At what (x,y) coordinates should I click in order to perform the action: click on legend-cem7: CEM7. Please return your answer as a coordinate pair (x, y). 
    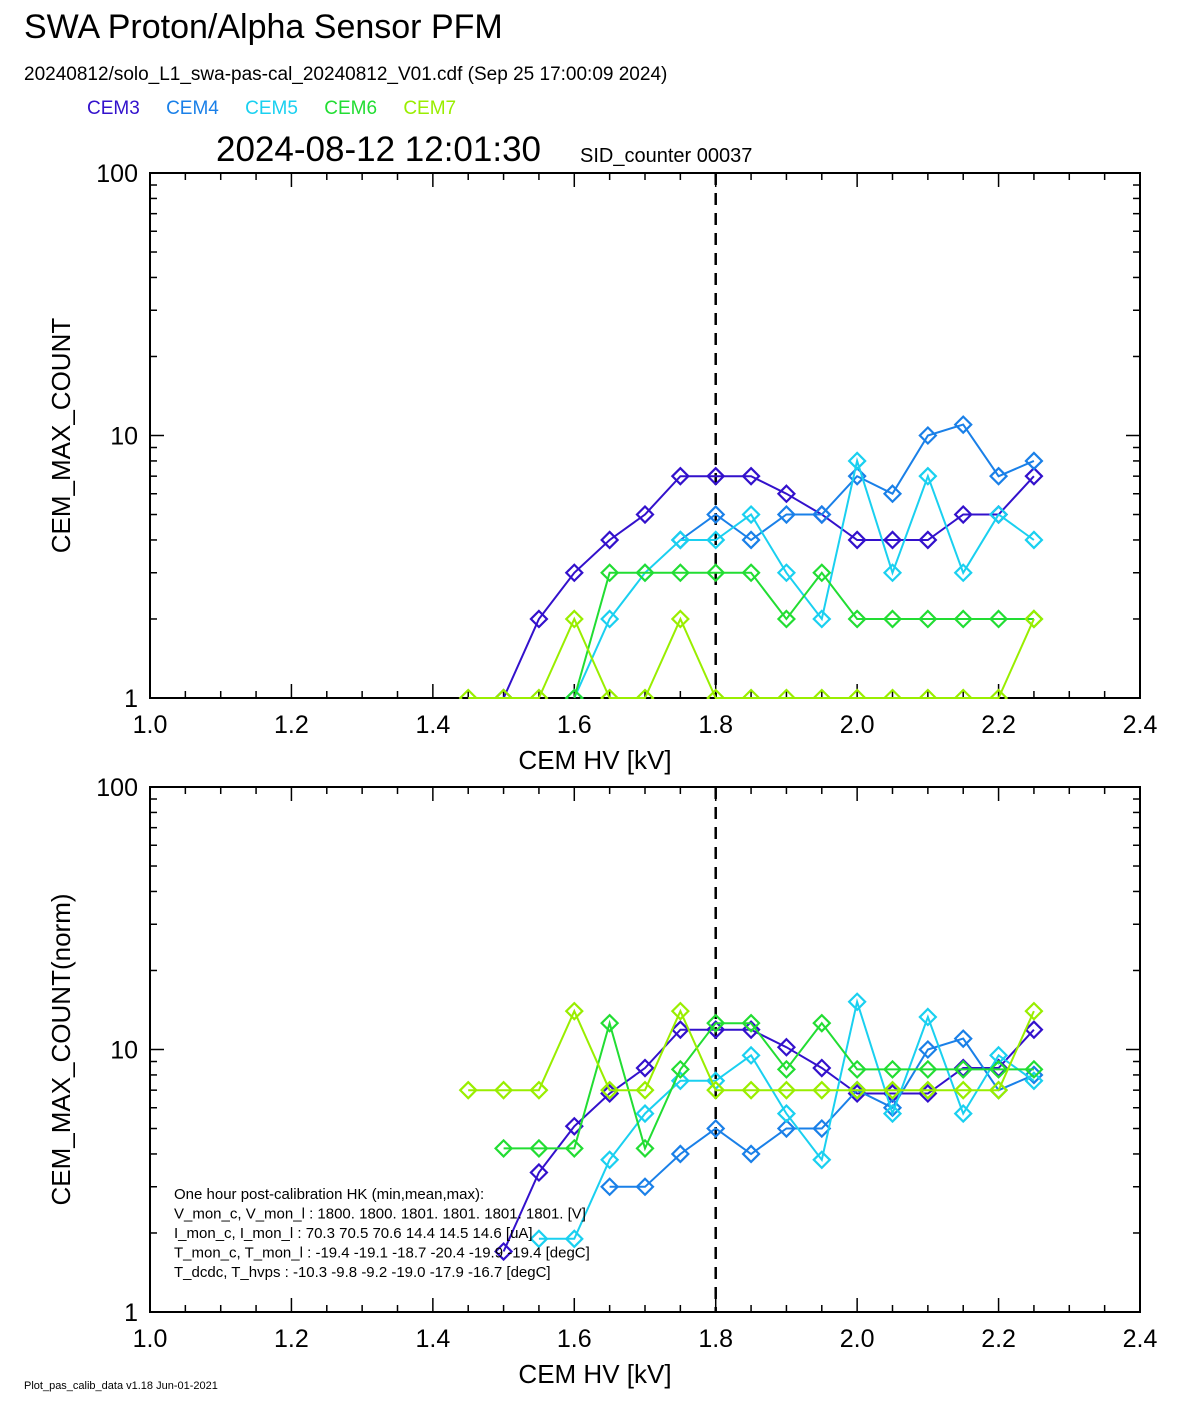
    Looking at the image, I should click on (430, 108).